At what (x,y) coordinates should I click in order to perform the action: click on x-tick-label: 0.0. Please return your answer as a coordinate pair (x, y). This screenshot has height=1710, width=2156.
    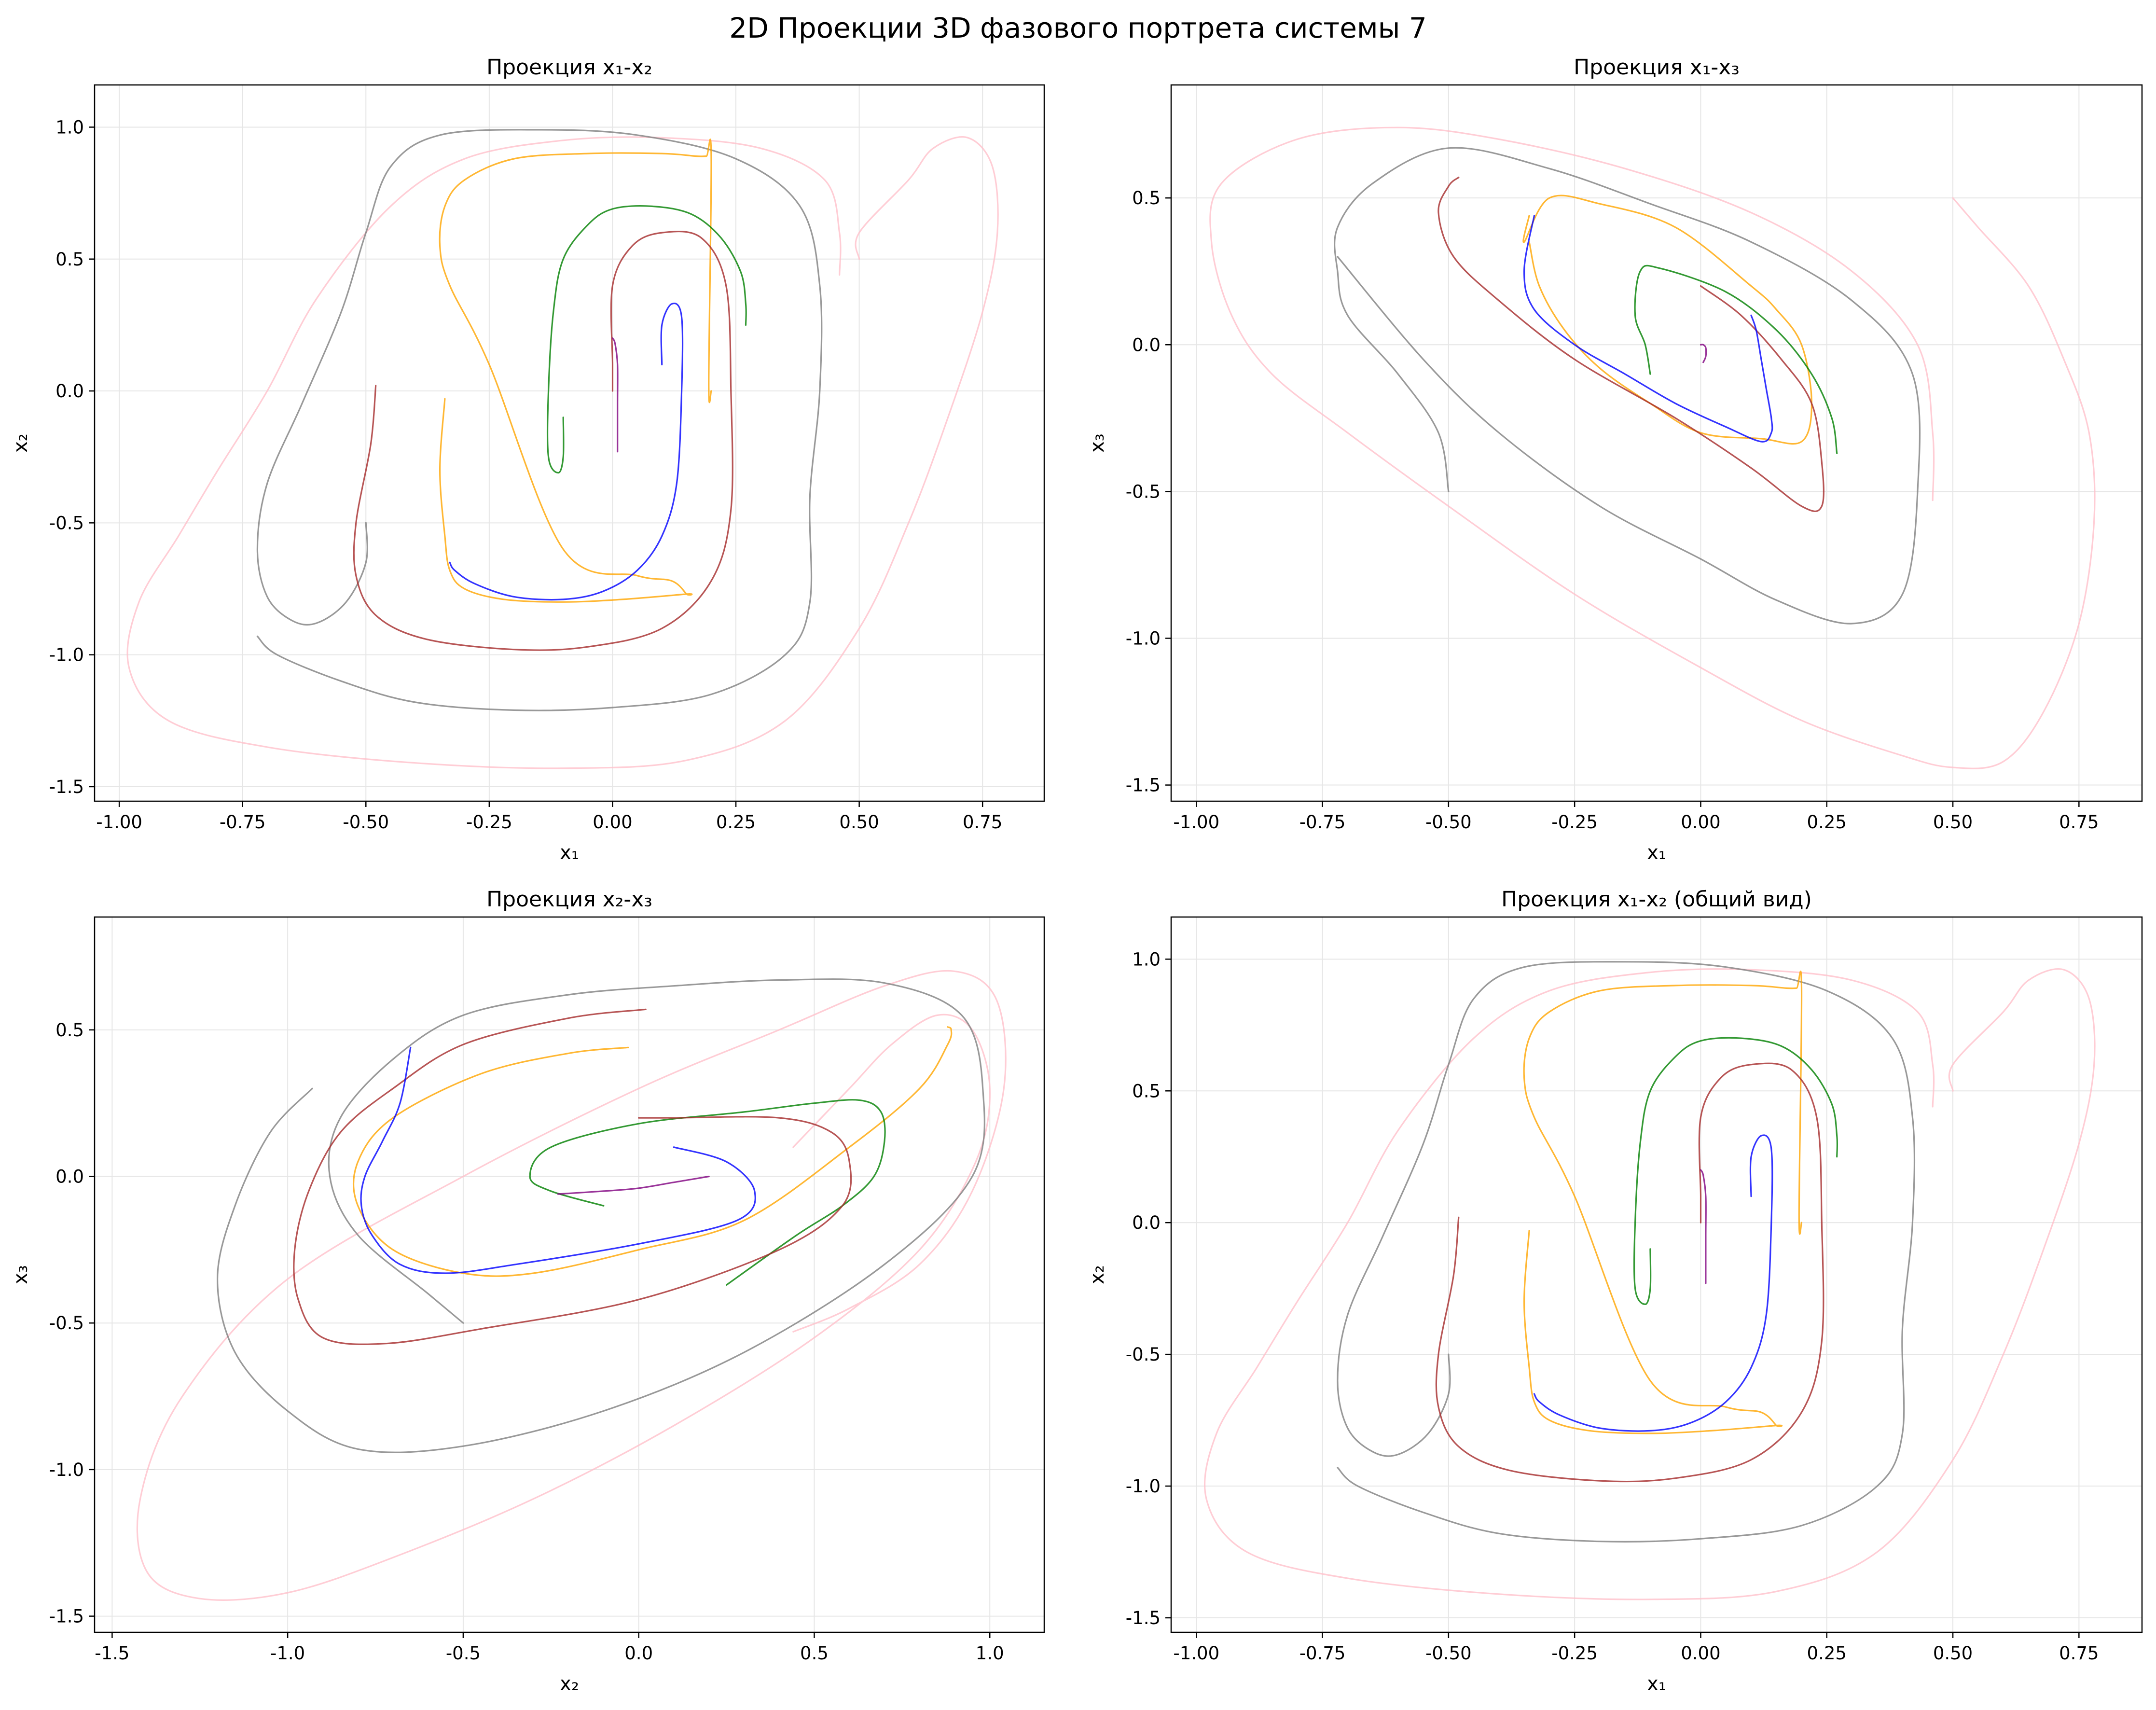
    Looking at the image, I should click on (638, 1653).